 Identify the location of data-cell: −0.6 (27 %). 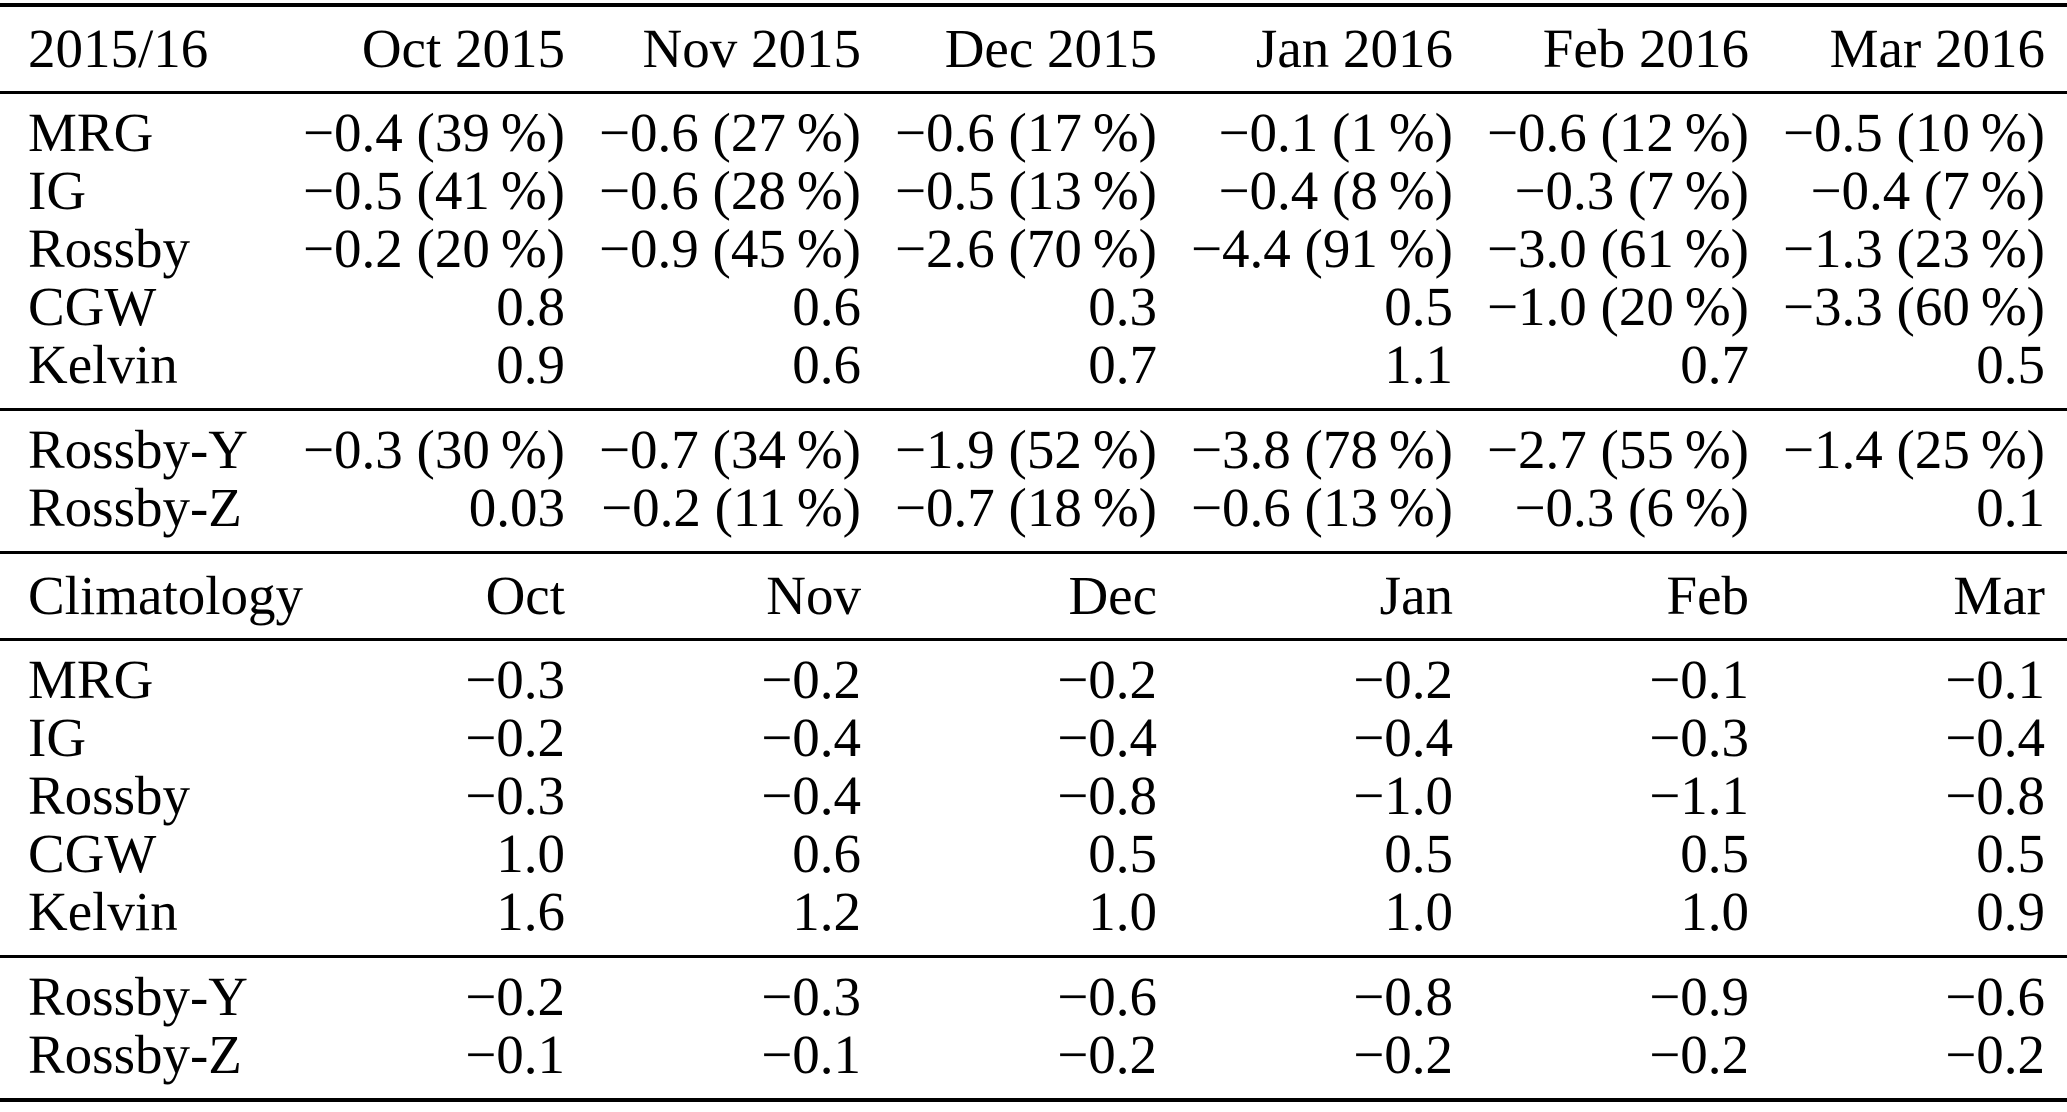
(730, 132).